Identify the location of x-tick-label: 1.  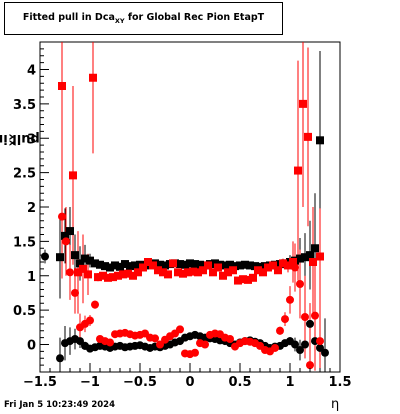
(289, 382).